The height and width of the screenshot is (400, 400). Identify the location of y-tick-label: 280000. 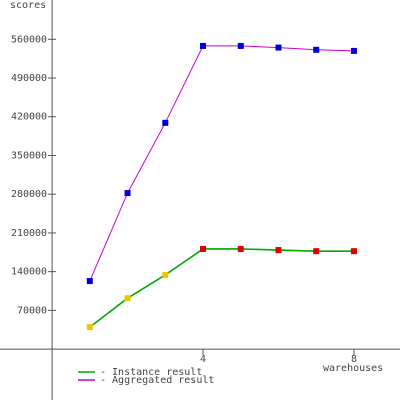
(29, 194).